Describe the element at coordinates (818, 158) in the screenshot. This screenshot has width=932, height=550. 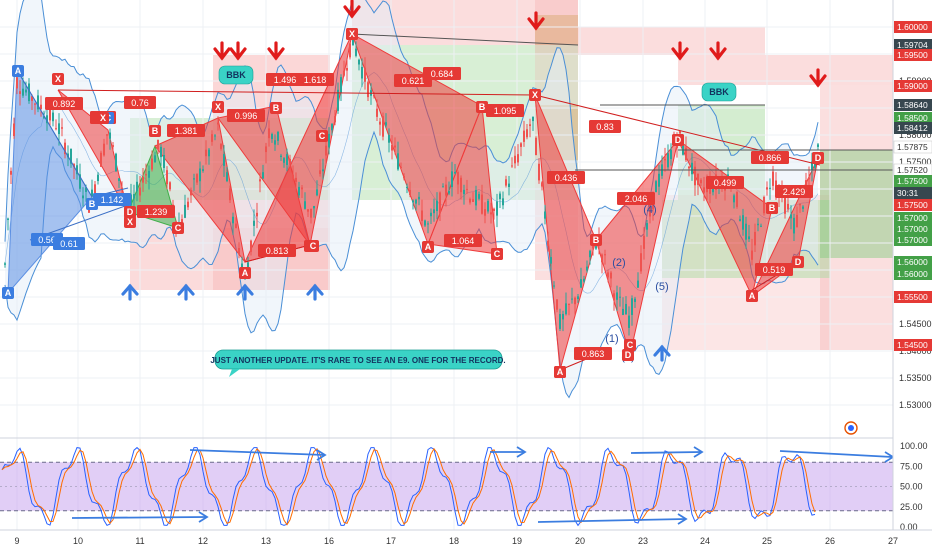
I see `point-label-36: D` at that location.